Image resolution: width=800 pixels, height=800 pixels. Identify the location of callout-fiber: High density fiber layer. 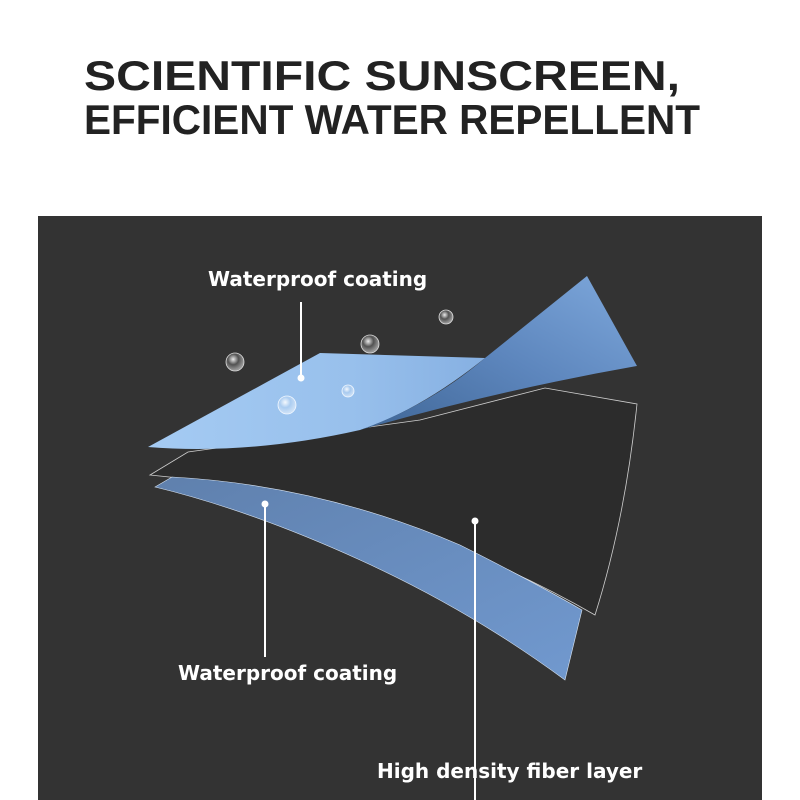
(509, 658).